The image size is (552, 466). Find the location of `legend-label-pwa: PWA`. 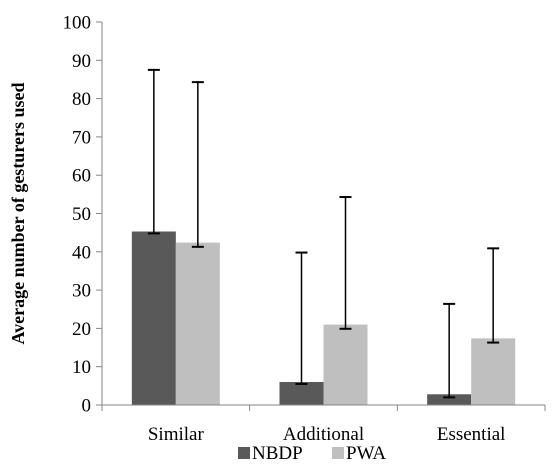

legend-label-pwa: PWA is located at coordinates (366, 453).